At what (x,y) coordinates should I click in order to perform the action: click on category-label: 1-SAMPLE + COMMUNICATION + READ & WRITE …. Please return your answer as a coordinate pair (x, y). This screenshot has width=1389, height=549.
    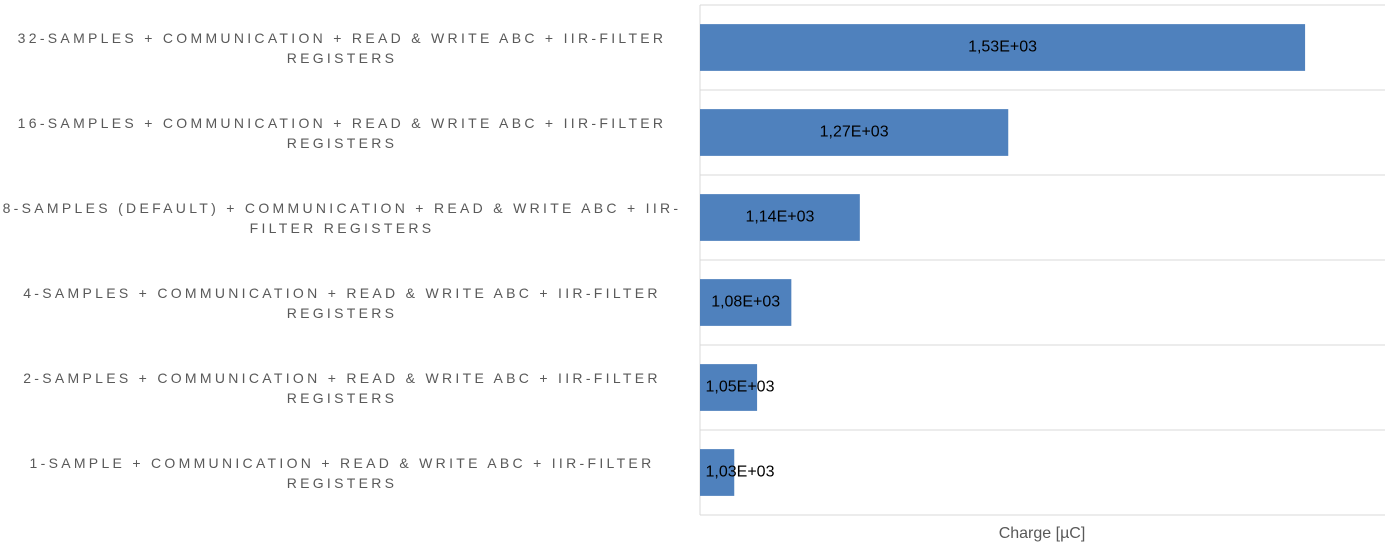
    Looking at the image, I should click on (342, 472).